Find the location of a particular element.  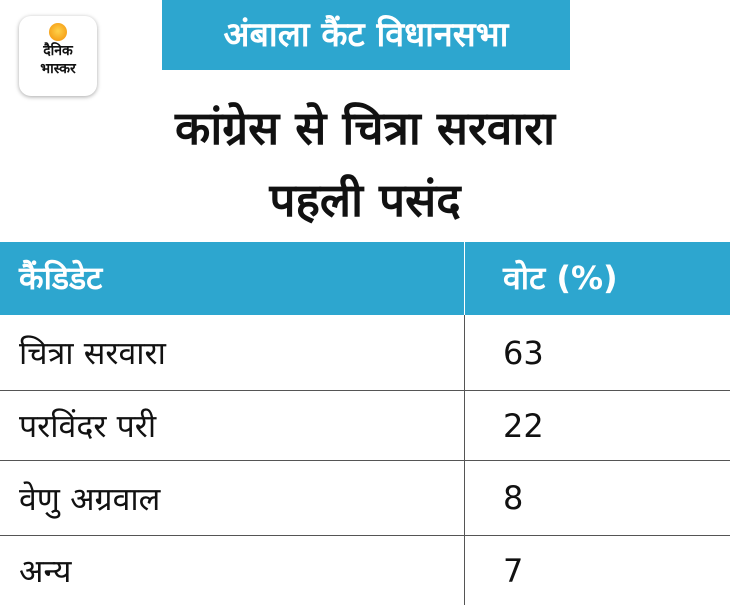

vote-percent: 7 is located at coordinates (513, 570).